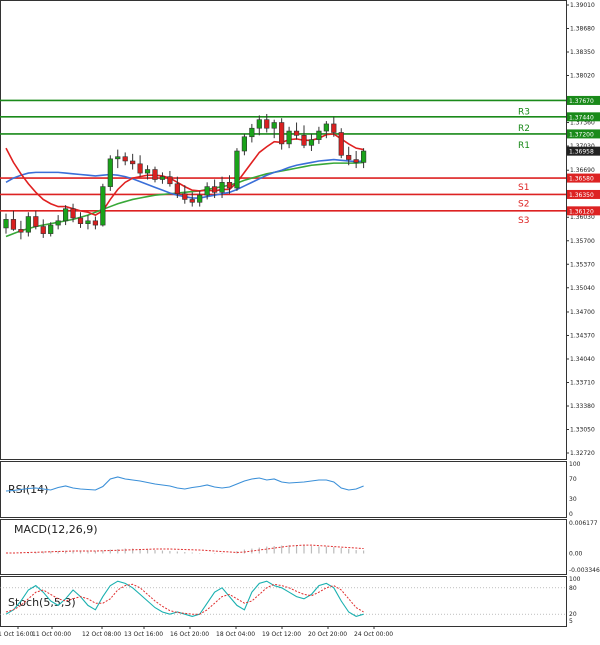 The image size is (600, 645). Describe the element at coordinates (582, 429) in the screenshot. I see `y-tick-label: 1.33050` at that location.